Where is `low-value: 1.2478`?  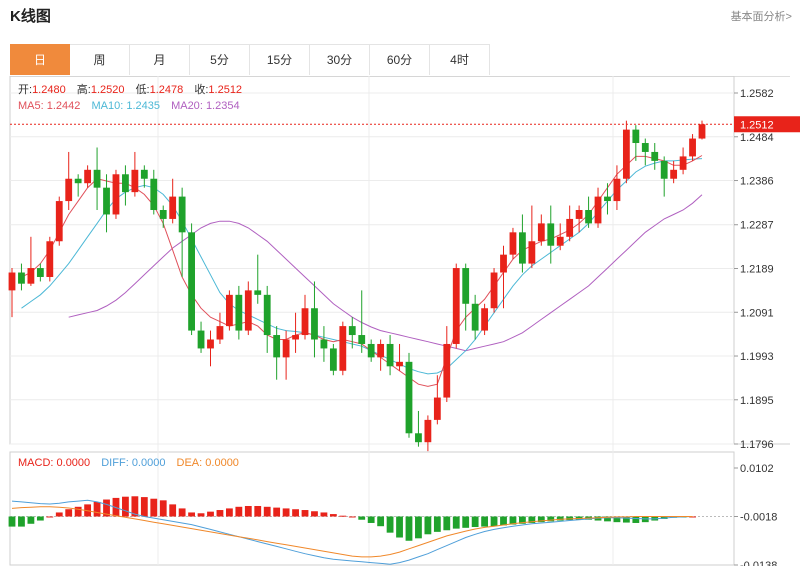
low-value: 1.2478 is located at coordinates (167, 90).